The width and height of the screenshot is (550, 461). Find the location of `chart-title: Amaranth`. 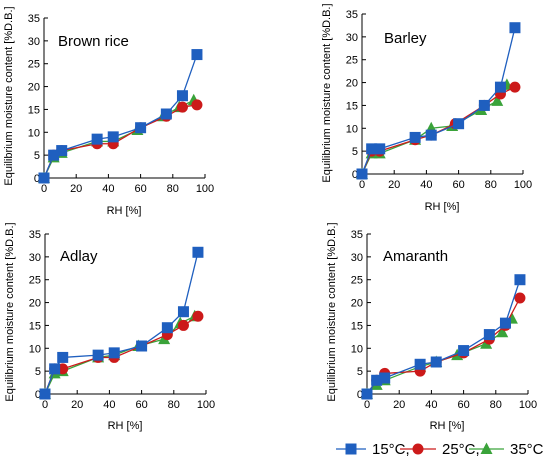

chart-title: Amaranth is located at coordinates (415, 256).